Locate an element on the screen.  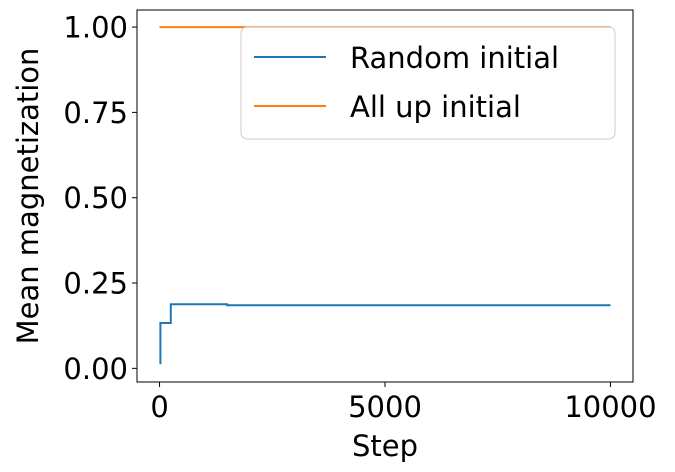
legend-label-all-up-initial: All up initial is located at coordinates (435, 107).